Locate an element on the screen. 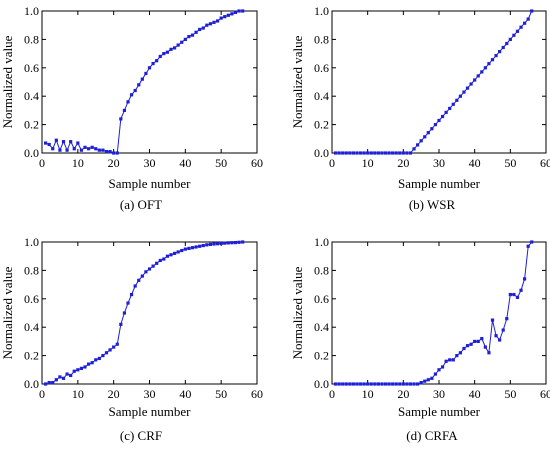 Image resolution: width=550 pixels, height=449 pixels. x-tick-label: 20 is located at coordinates (403, 163).